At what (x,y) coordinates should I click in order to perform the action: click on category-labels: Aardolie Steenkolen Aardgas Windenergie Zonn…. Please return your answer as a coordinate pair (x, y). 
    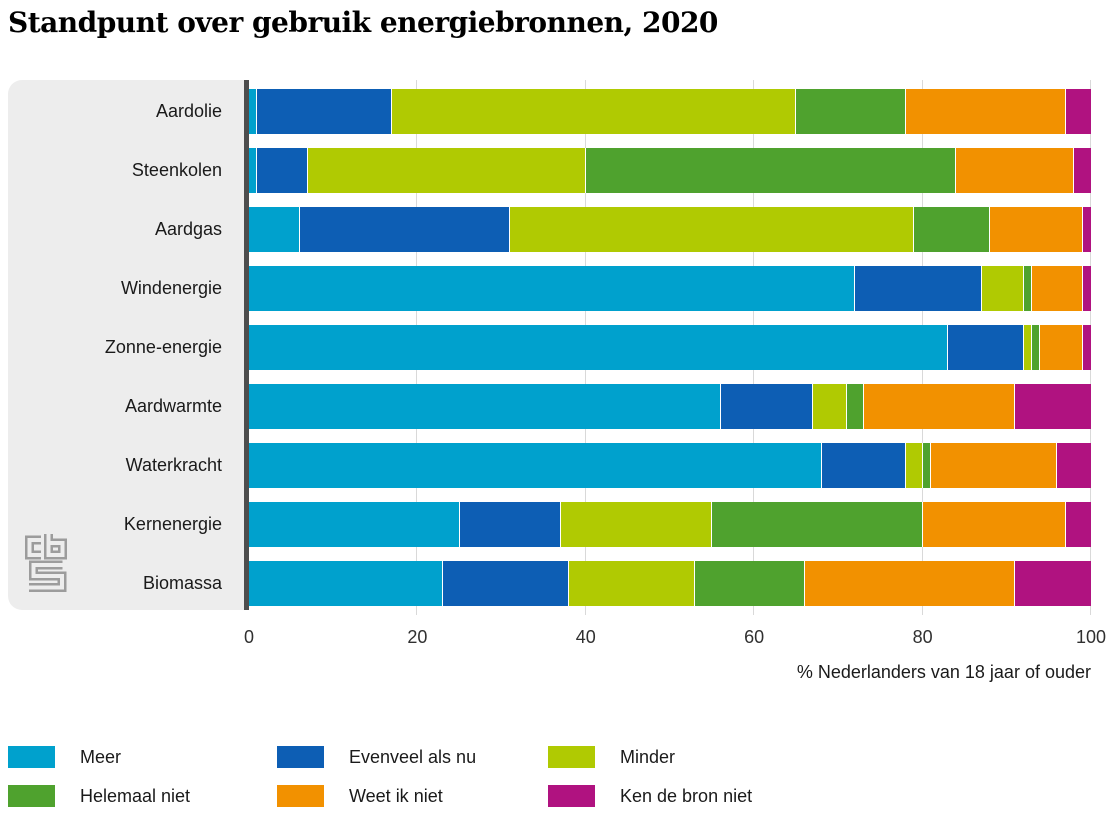
    Looking at the image, I should click on (115, 345).